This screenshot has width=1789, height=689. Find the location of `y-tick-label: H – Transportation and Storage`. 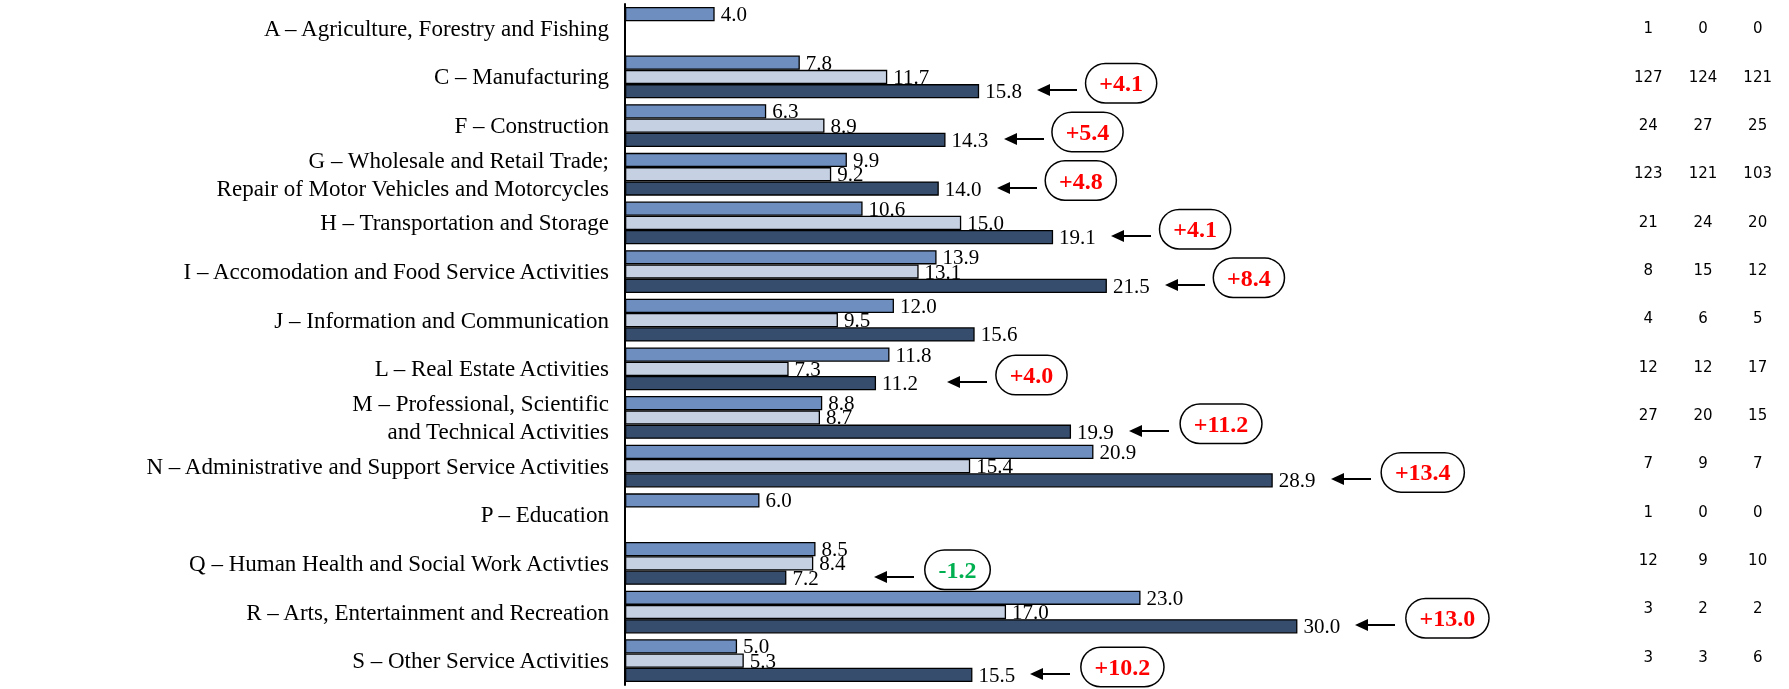

y-tick-label: H – Transportation and Storage is located at coordinates (464, 223).